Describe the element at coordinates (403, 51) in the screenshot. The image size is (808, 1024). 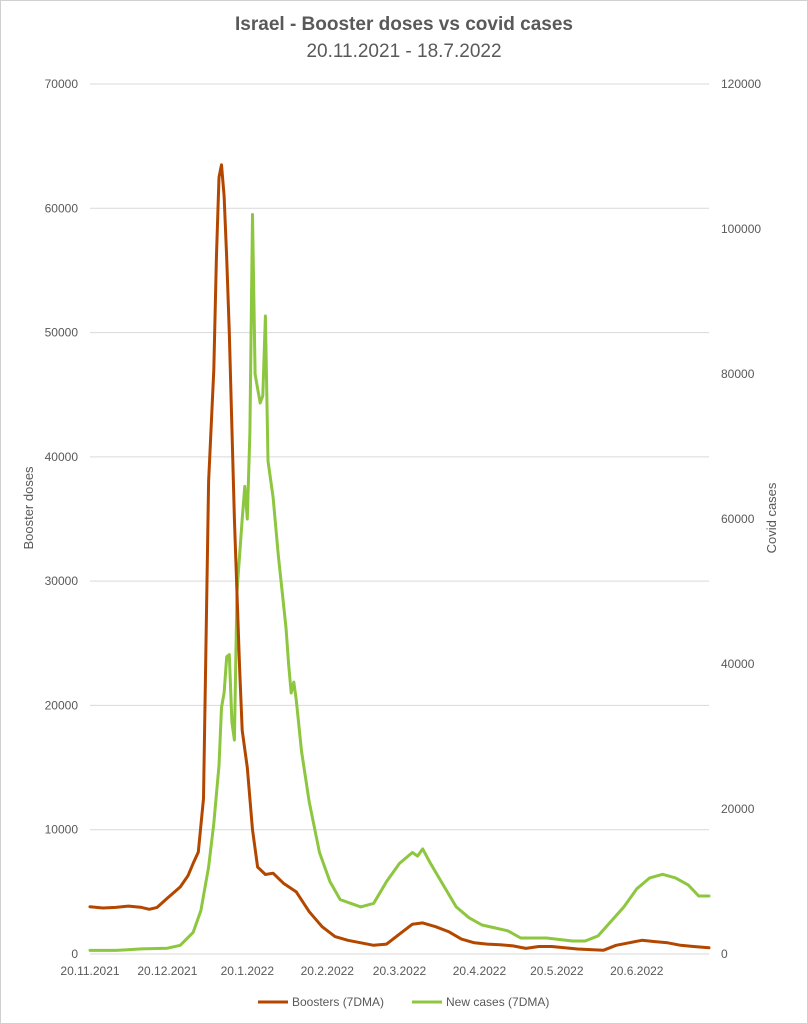
I see `chart-subtitle: 20.11.2021 - 18.7.2022` at that location.